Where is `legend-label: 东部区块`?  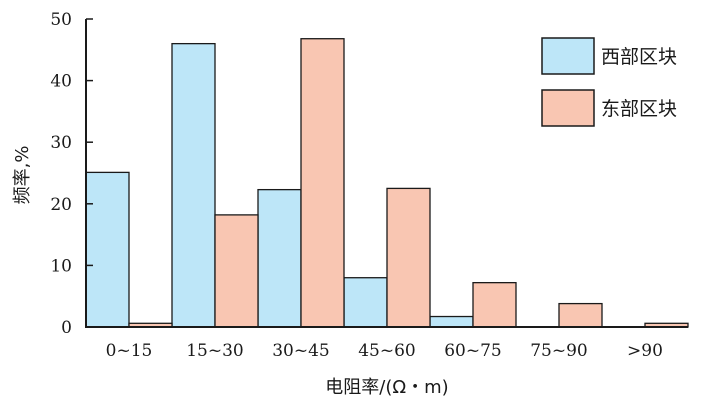
legend-label: 东部区块 is located at coordinates (639, 109).